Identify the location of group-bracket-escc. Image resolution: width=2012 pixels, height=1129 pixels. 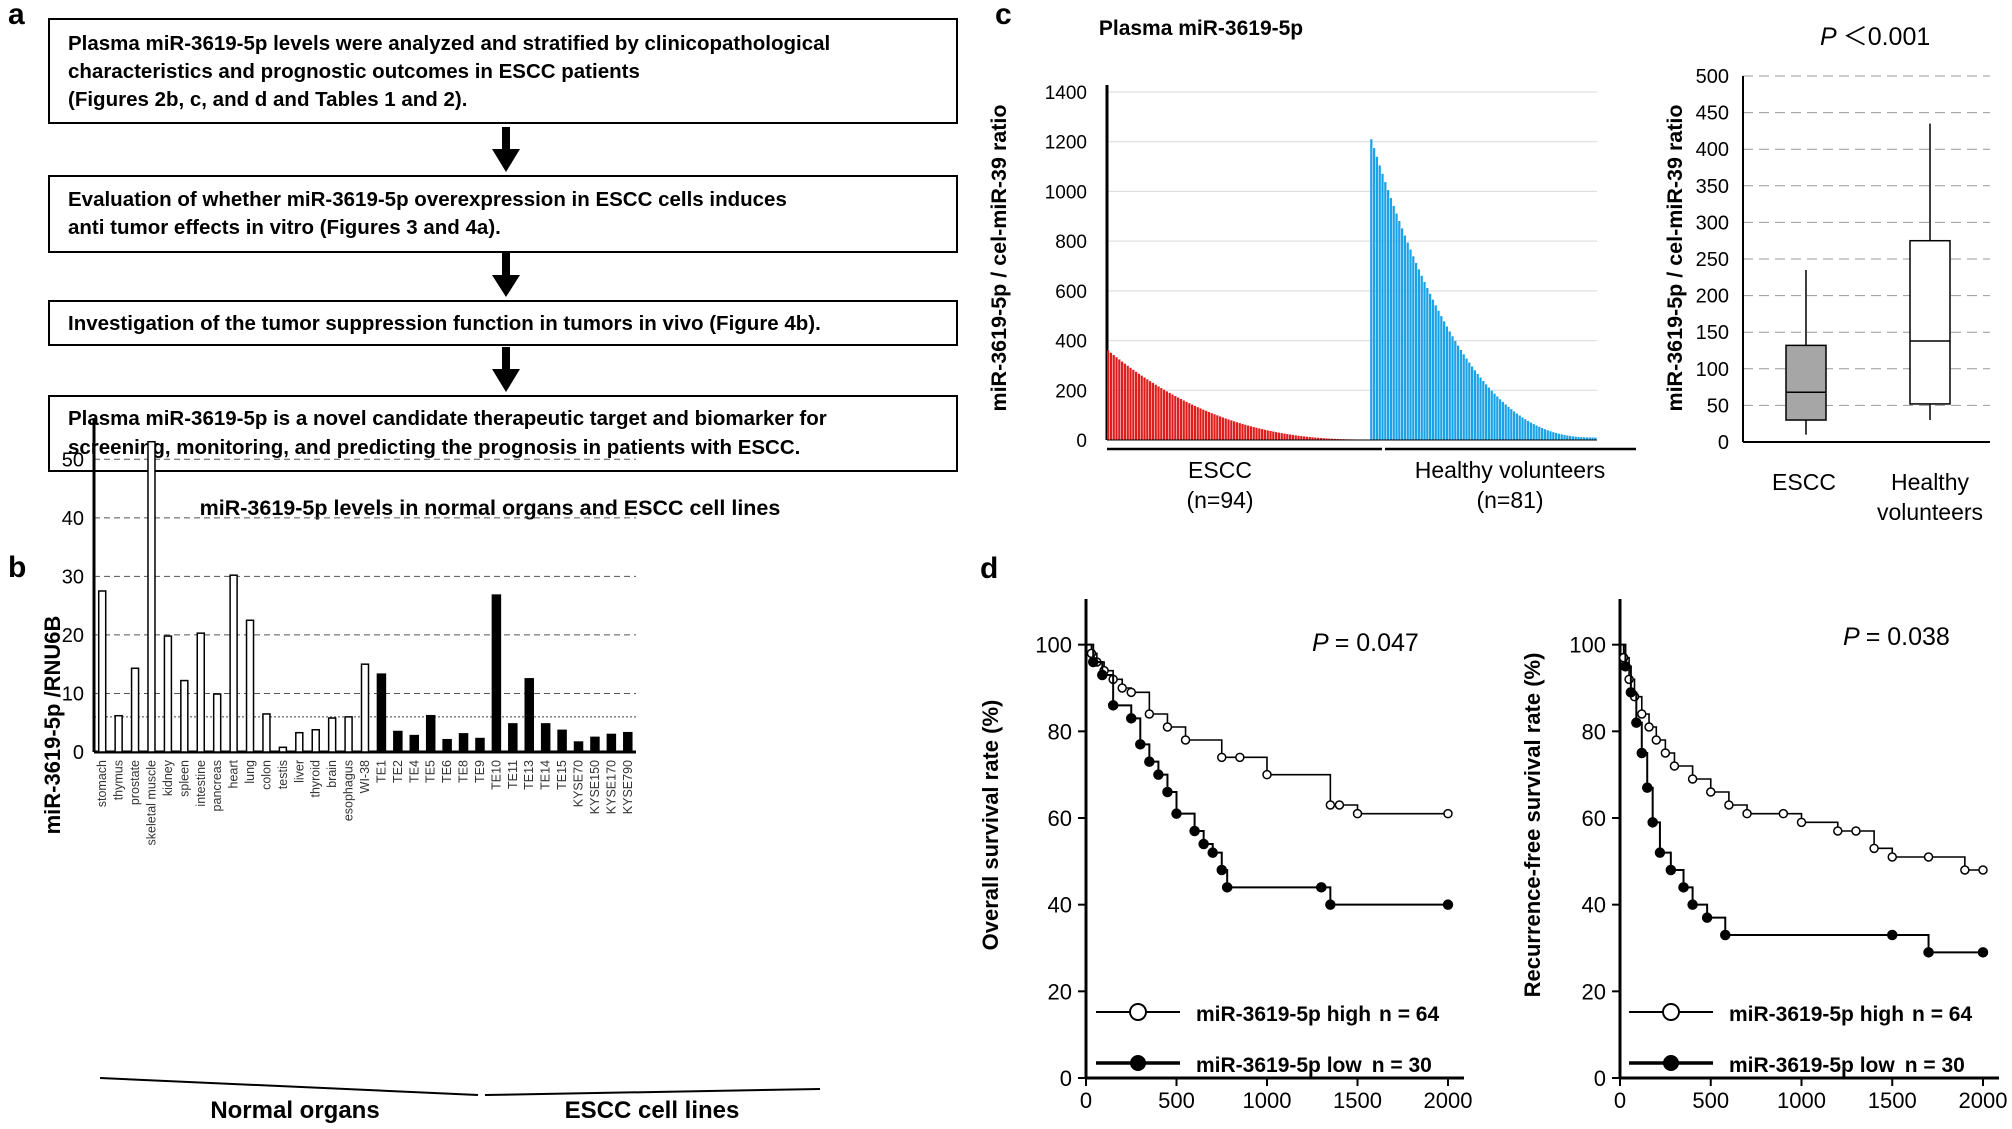
(652, 1092).